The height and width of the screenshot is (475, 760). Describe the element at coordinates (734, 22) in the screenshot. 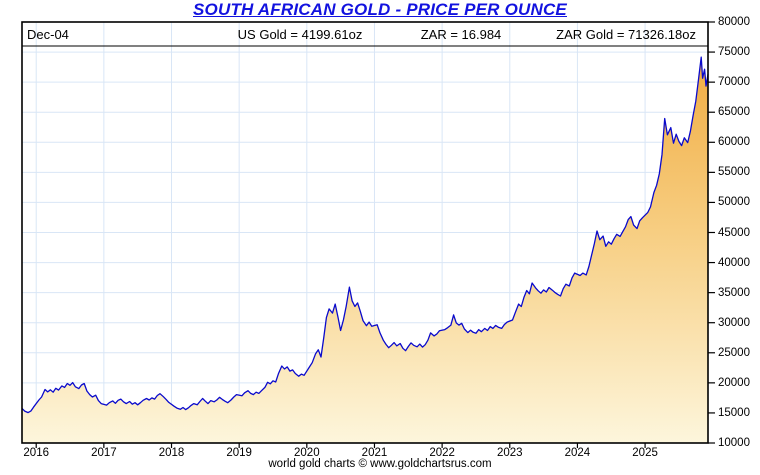

I see `y-axis-label: 80000` at that location.